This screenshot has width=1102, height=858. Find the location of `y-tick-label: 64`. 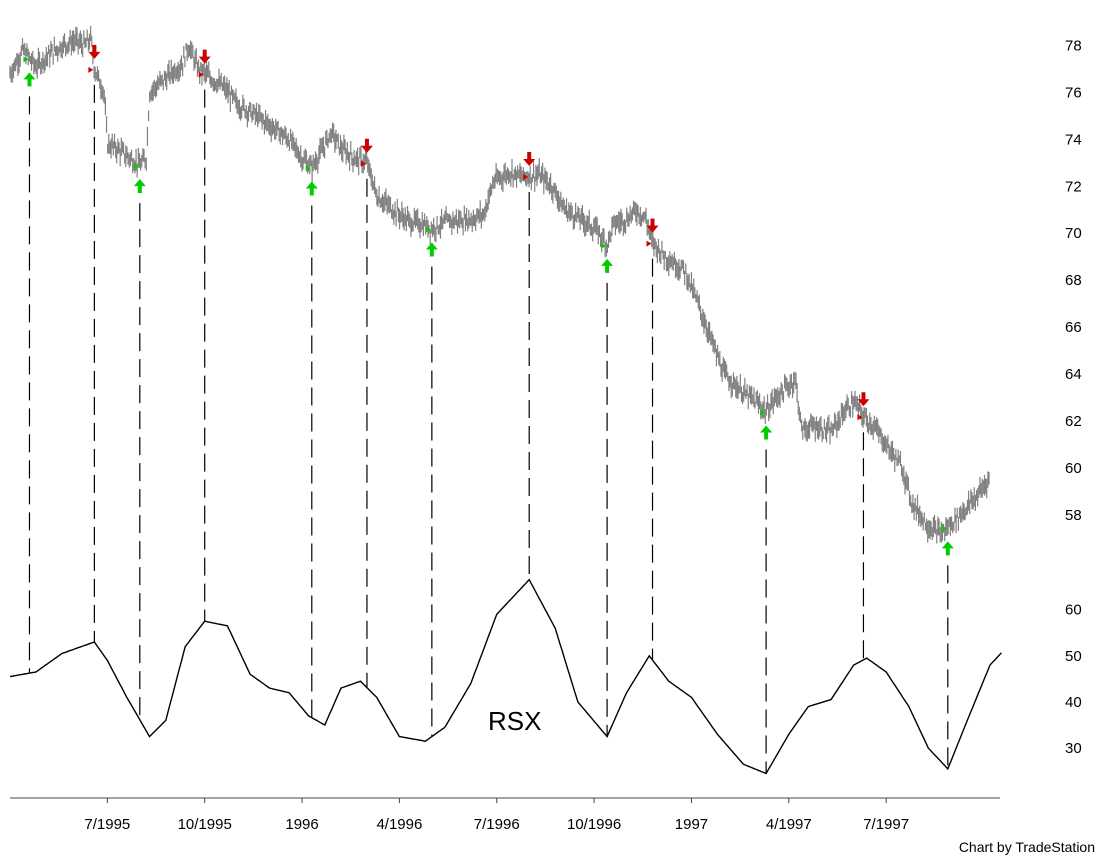

y-tick-label: 64 is located at coordinates (1073, 374).